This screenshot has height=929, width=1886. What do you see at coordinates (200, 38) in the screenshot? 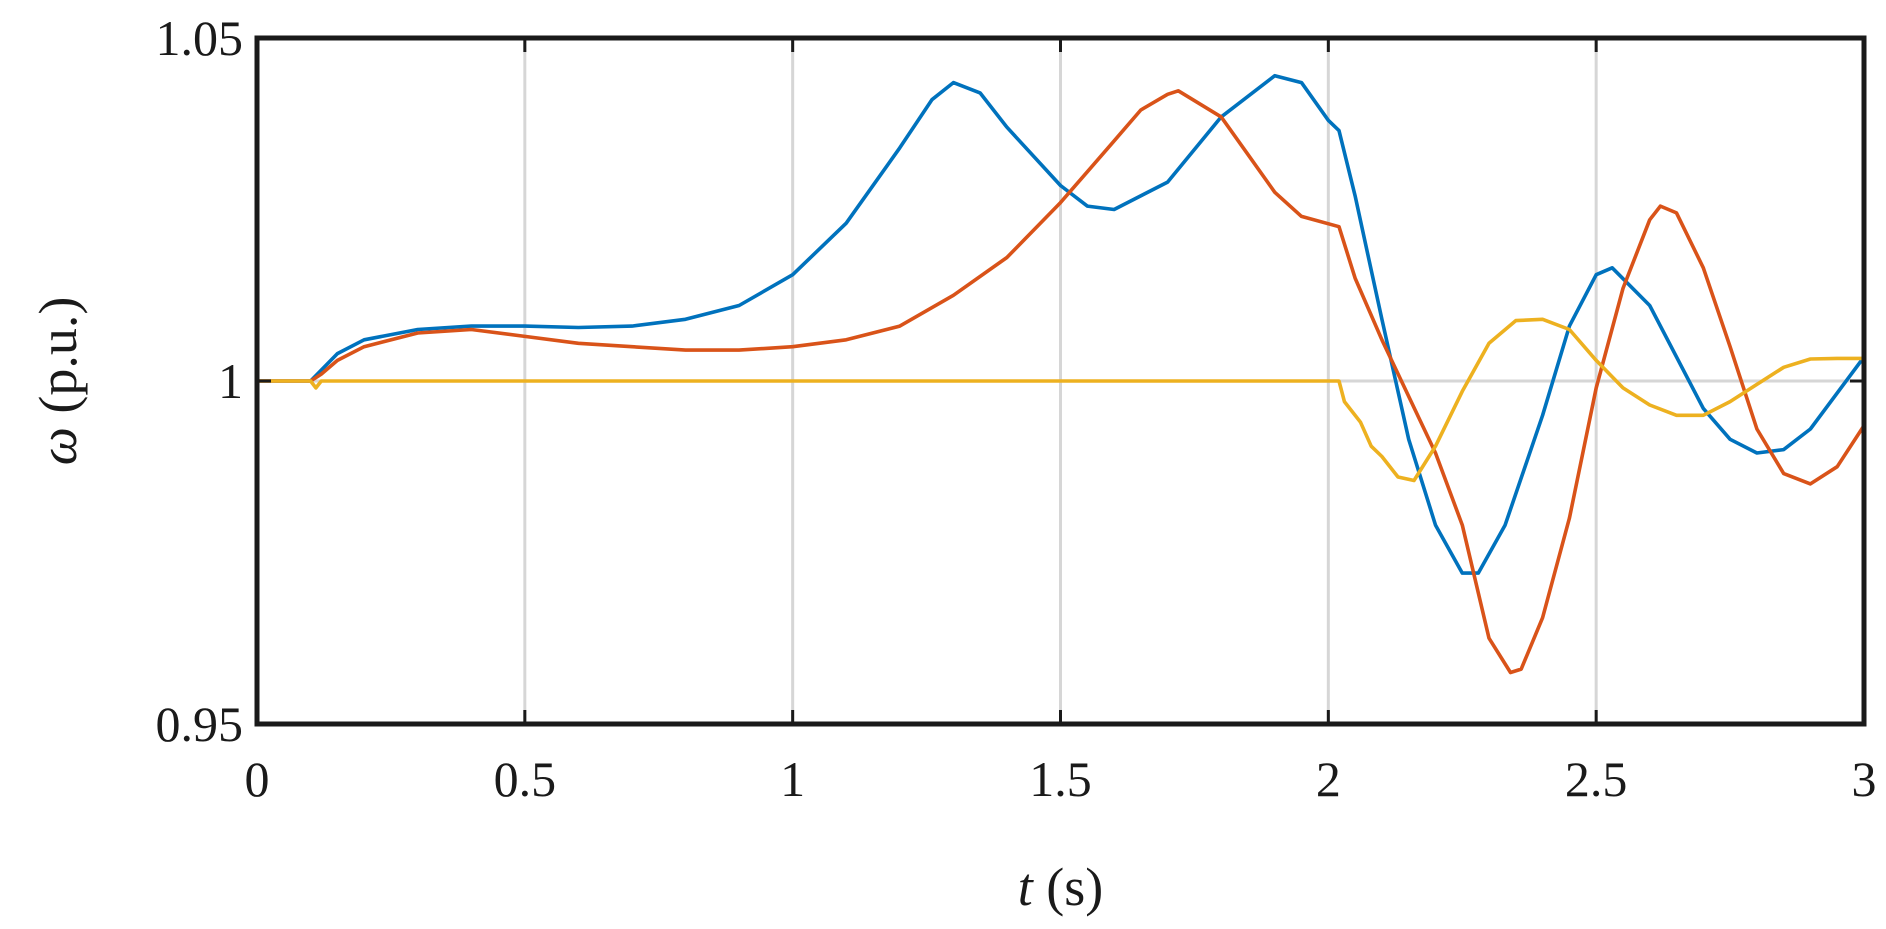
I see `y-tick-label: 1.05` at bounding box center [200, 38].